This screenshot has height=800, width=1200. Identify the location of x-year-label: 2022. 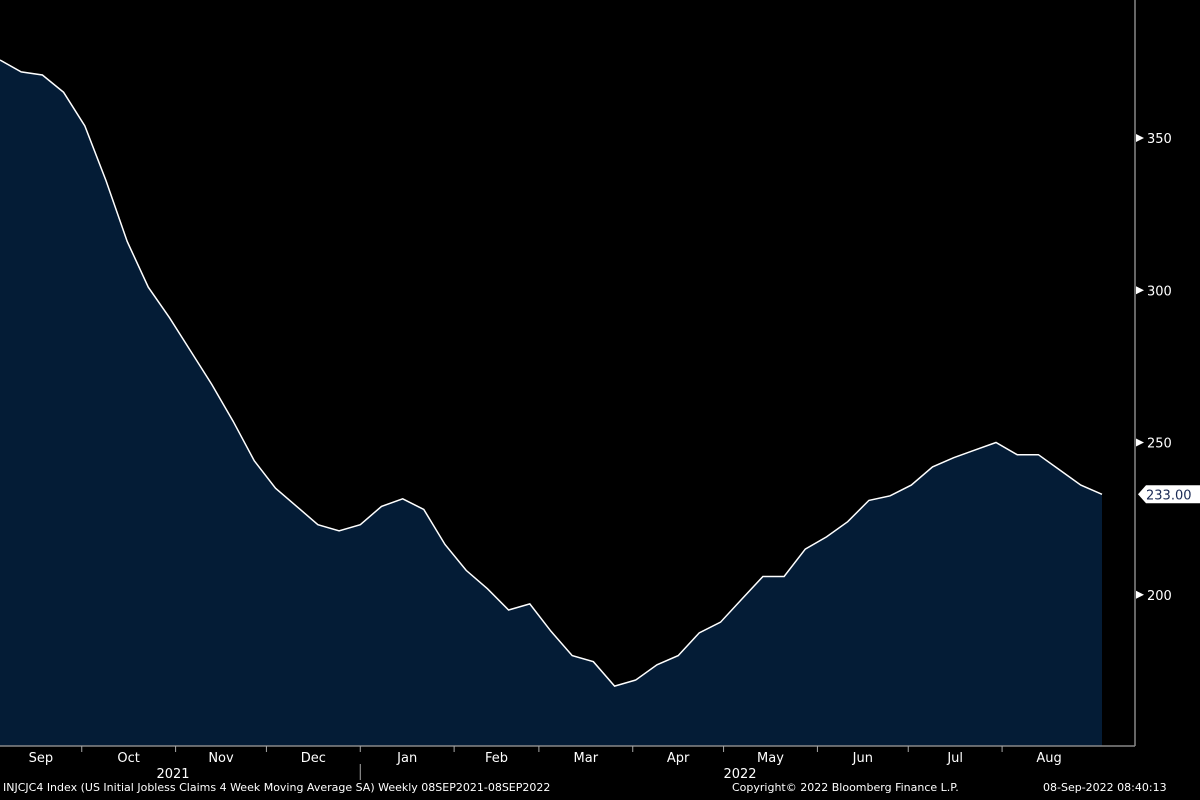
(739, 773).